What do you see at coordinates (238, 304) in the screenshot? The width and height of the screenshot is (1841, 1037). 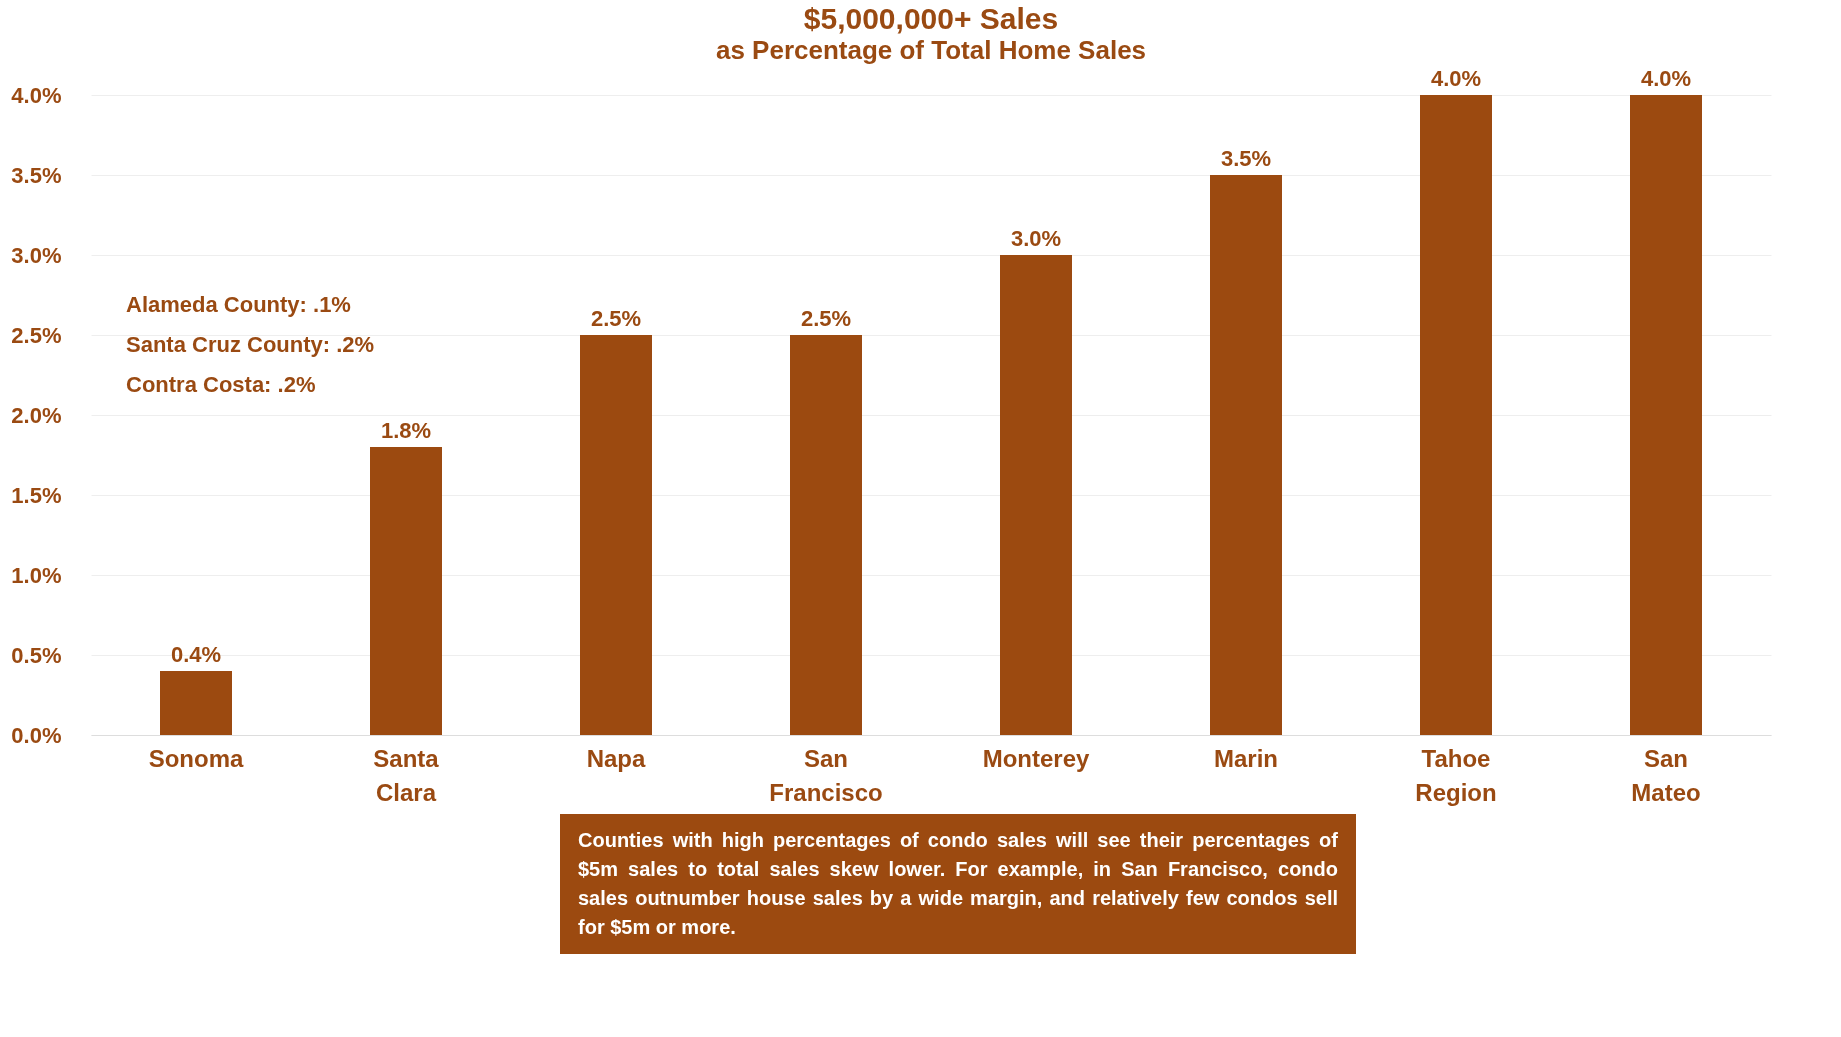 I see `annotation: Alameda County: .1%` at bounding box center [238, 304].